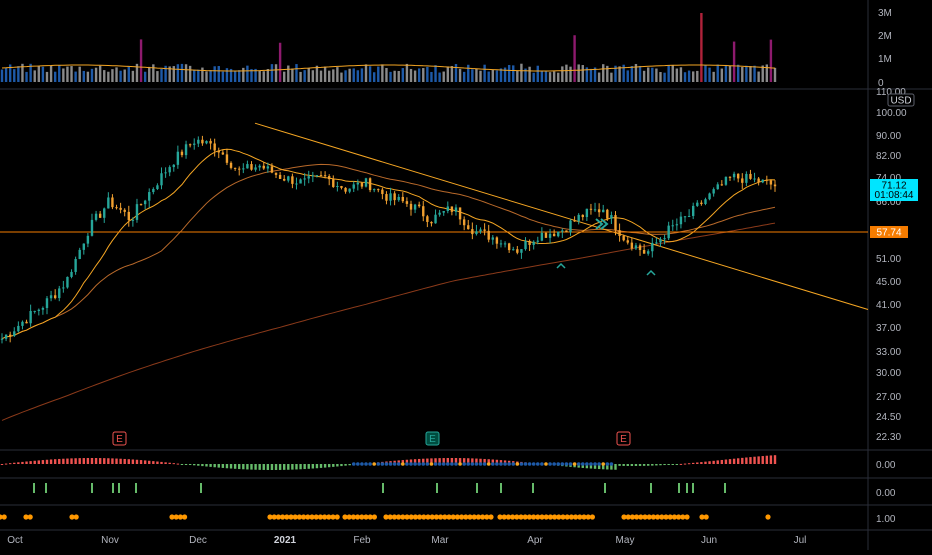  What do you see at coordinates (623, 438) in the screenshot?
I see `earnings-marker-3: E` at bounding box center [623, 438].